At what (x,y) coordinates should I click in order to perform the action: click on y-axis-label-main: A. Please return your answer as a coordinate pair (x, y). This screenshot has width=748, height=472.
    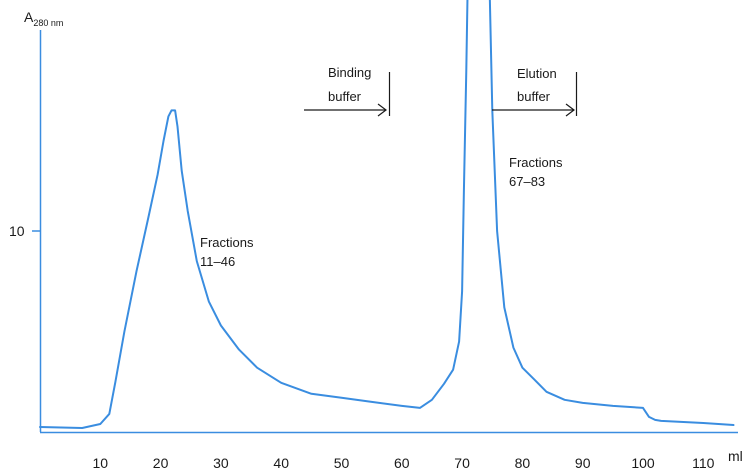
    Looking at the image, I should click on (29, 17).